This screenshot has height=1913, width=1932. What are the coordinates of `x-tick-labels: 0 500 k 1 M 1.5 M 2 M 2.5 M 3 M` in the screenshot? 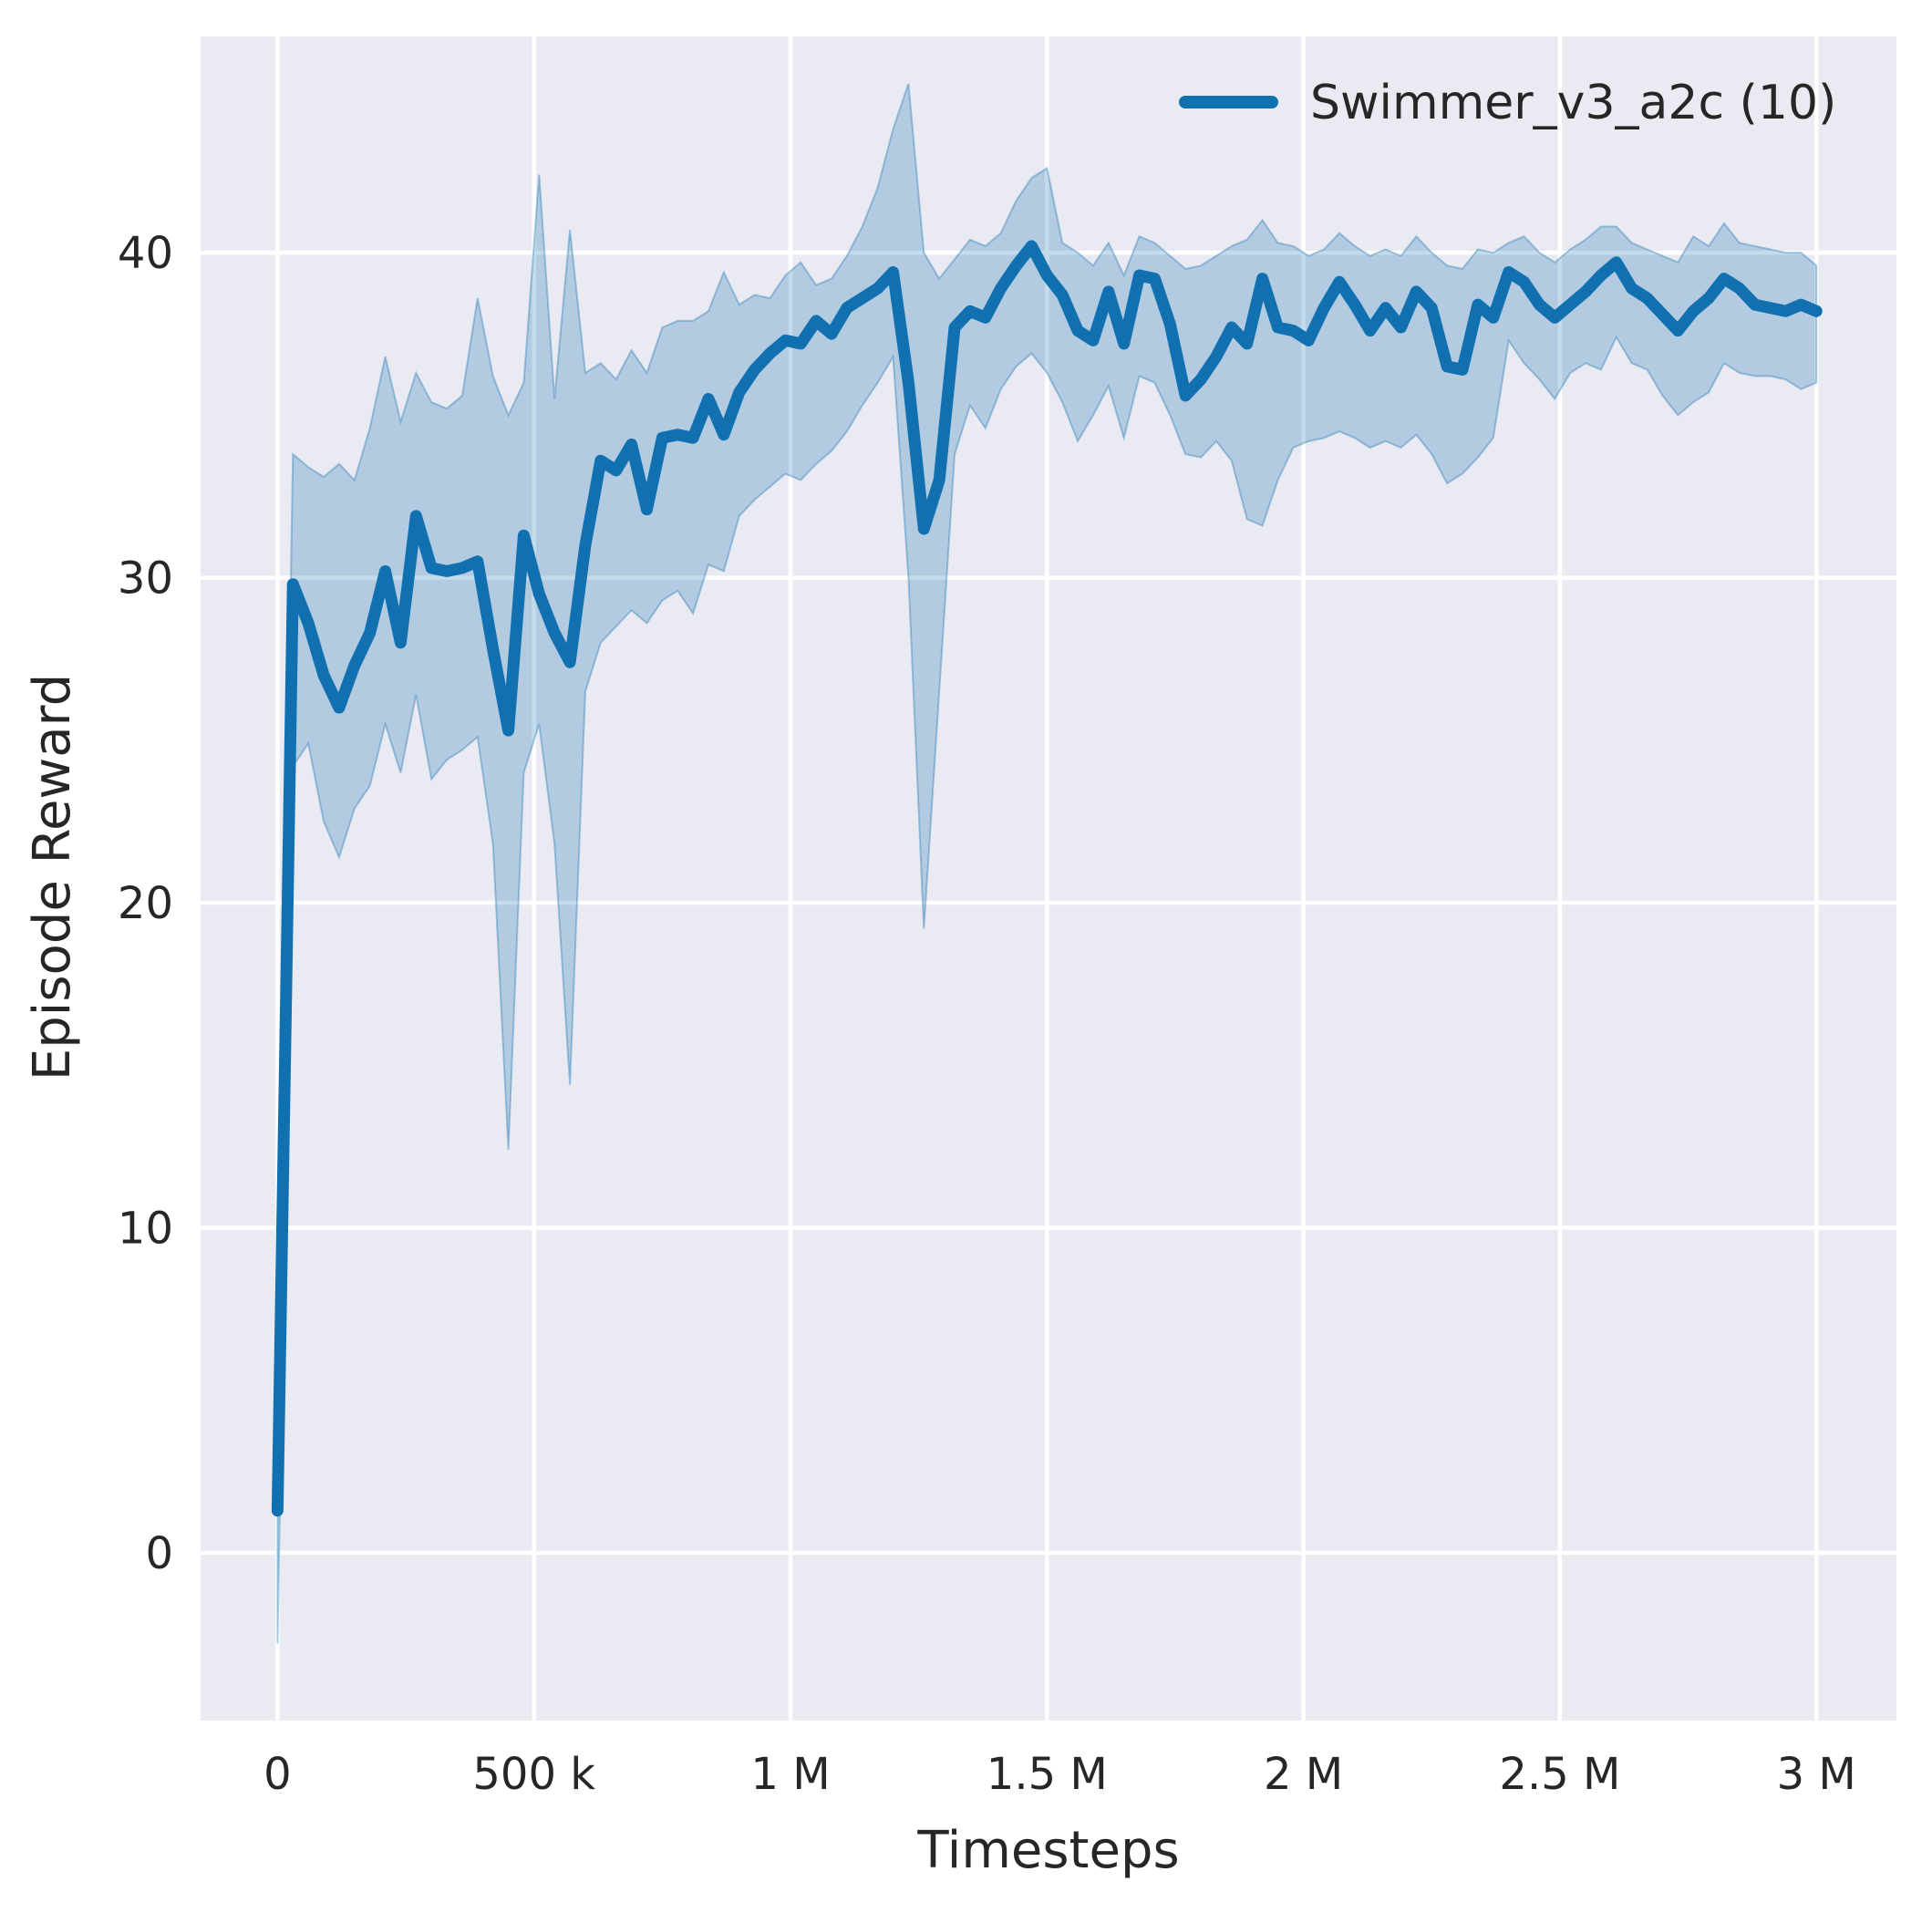 It's located at (1060, 1774).